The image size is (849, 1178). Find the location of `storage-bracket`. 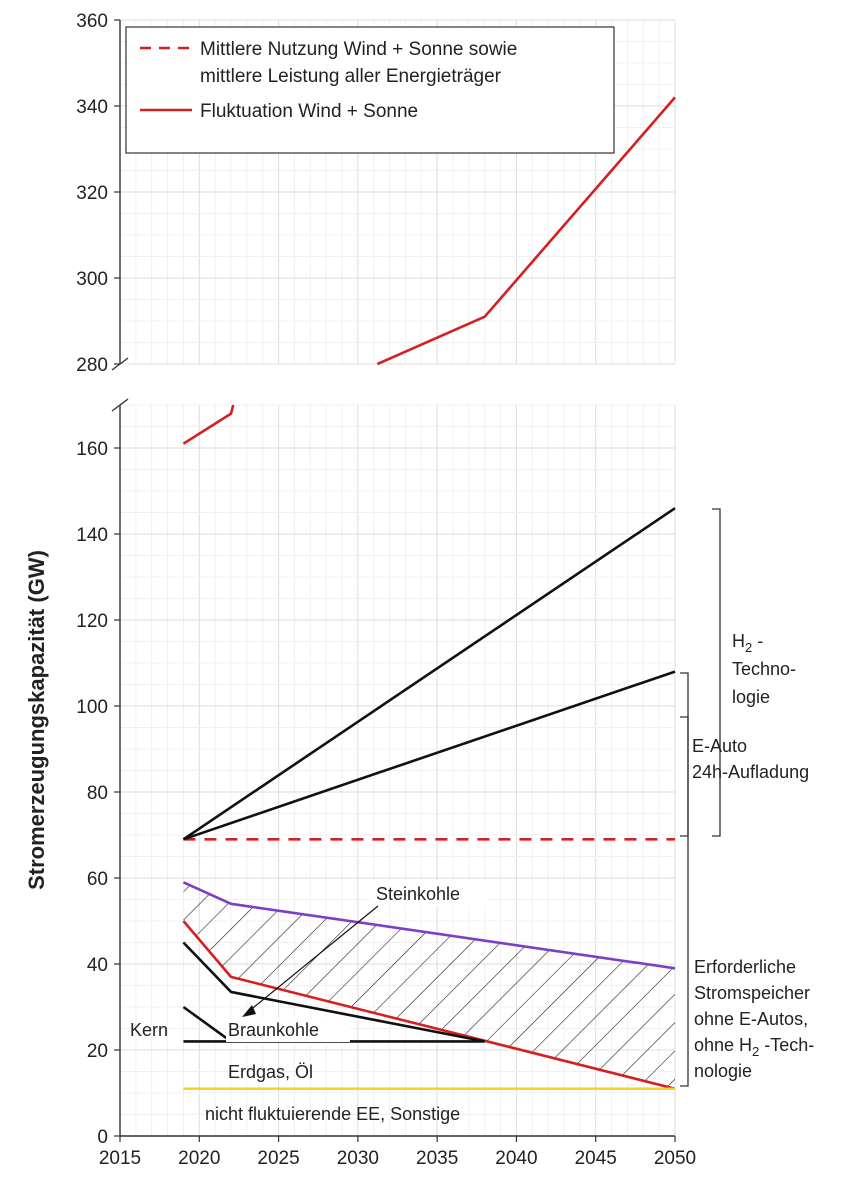

storage-bracket is located at coordinates (684, 901).